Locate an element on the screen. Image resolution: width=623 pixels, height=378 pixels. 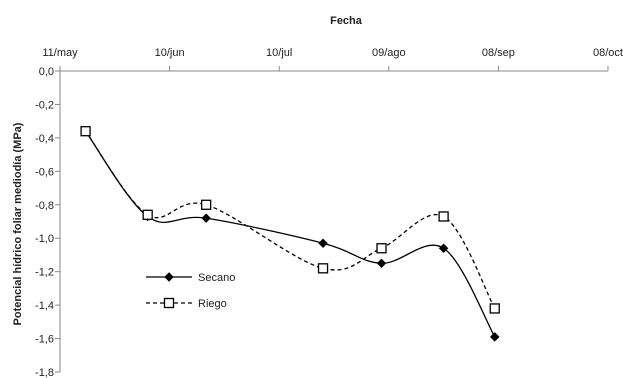
legend-secano: Secano is located at coordinates (190, 278).